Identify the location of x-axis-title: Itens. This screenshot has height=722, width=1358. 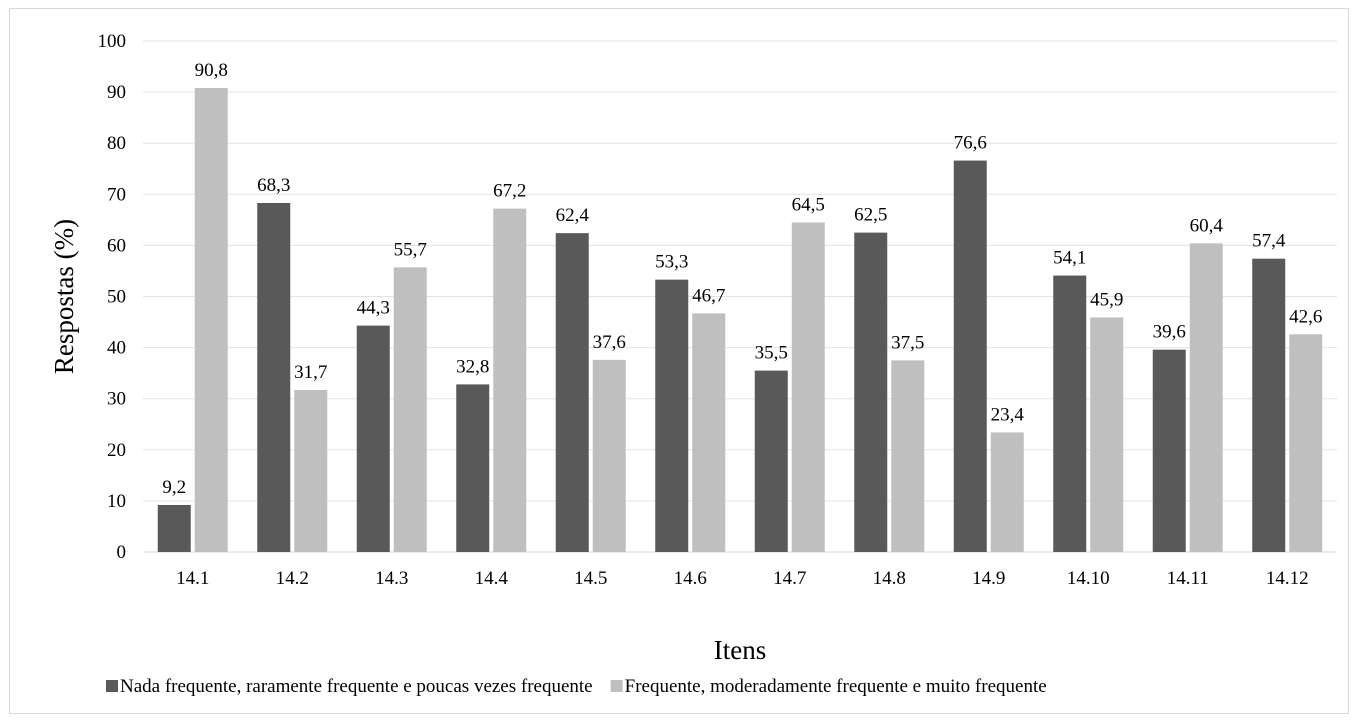
(740, 650).